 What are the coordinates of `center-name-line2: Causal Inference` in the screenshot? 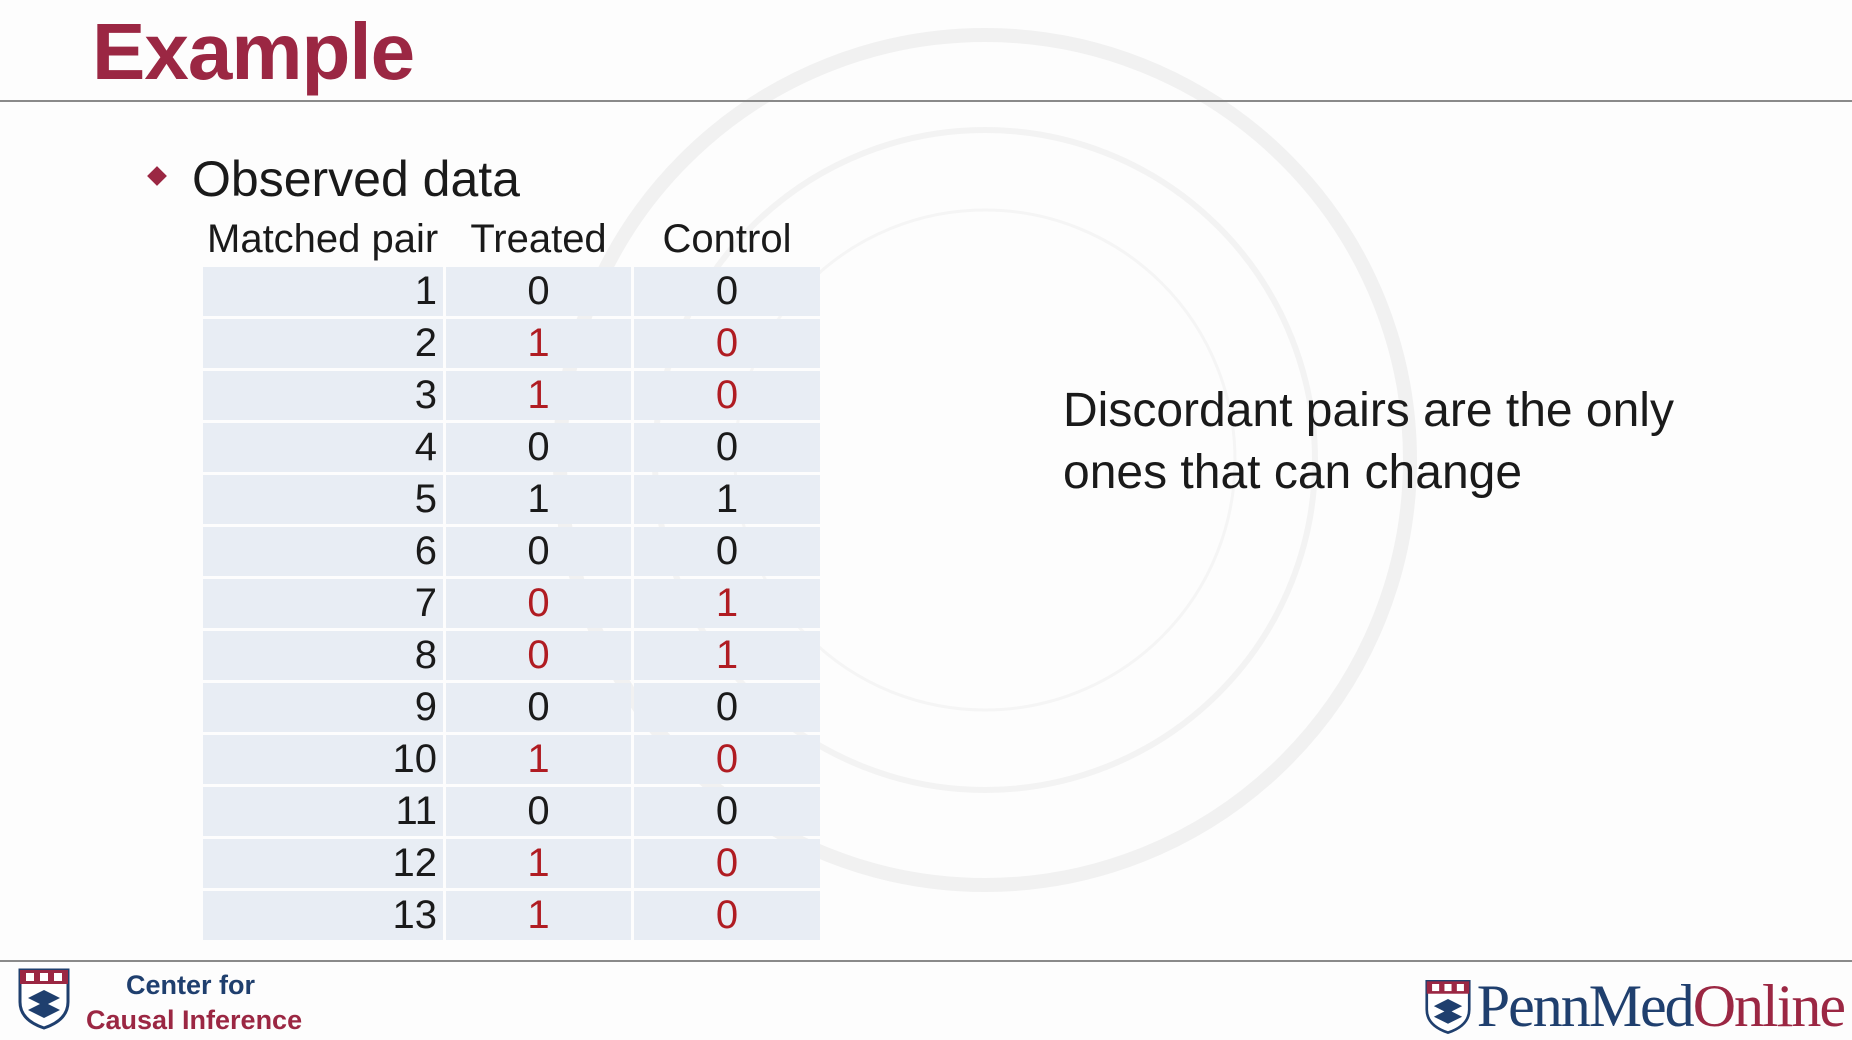 It's located at (194, 1020).